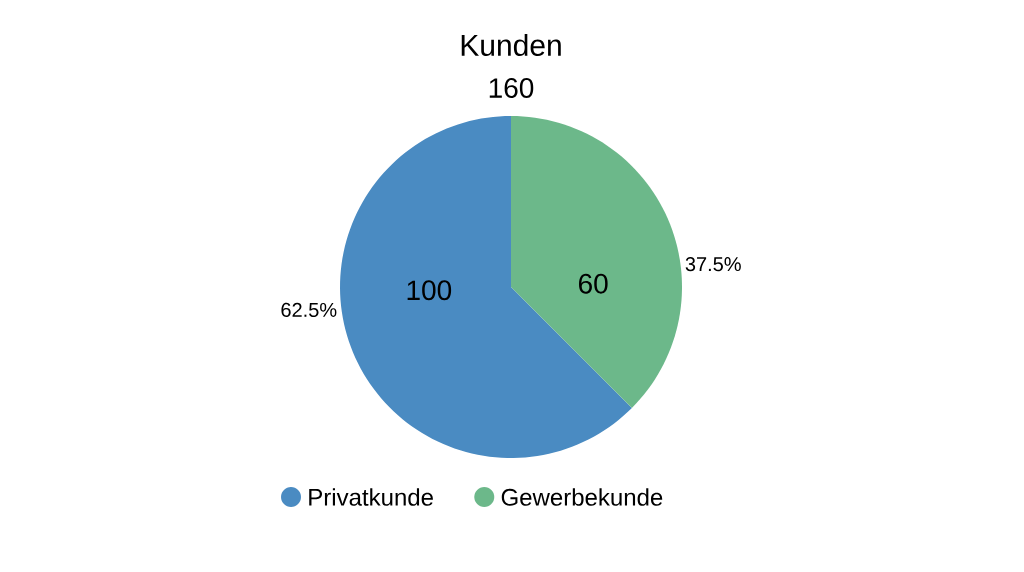 Image resolution: width=1024 pixels, height=572 pixels. I want to click on data-label: 100, so click(429, 290).